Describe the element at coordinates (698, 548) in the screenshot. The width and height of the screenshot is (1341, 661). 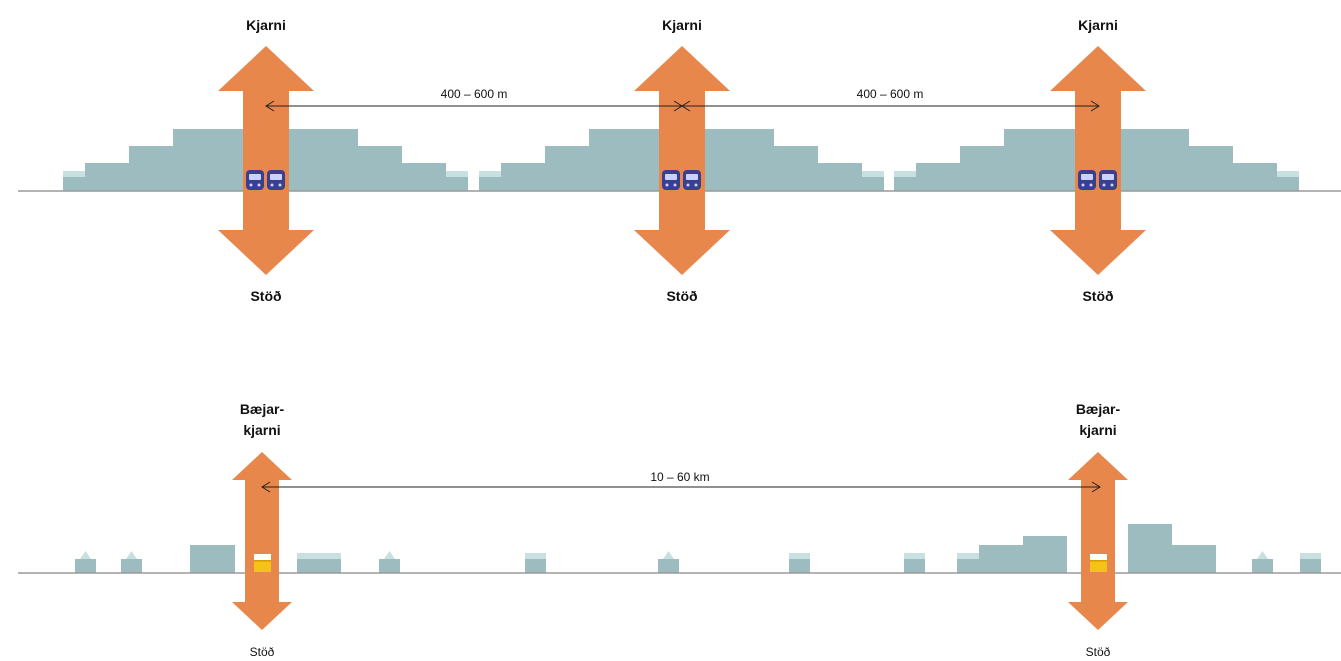
I see `bottom-building-profiles` at that location.